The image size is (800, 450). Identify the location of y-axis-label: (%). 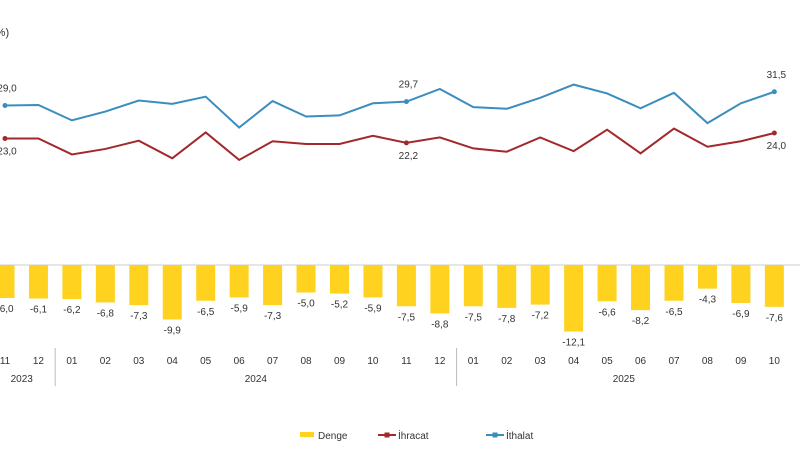
(4, 33).